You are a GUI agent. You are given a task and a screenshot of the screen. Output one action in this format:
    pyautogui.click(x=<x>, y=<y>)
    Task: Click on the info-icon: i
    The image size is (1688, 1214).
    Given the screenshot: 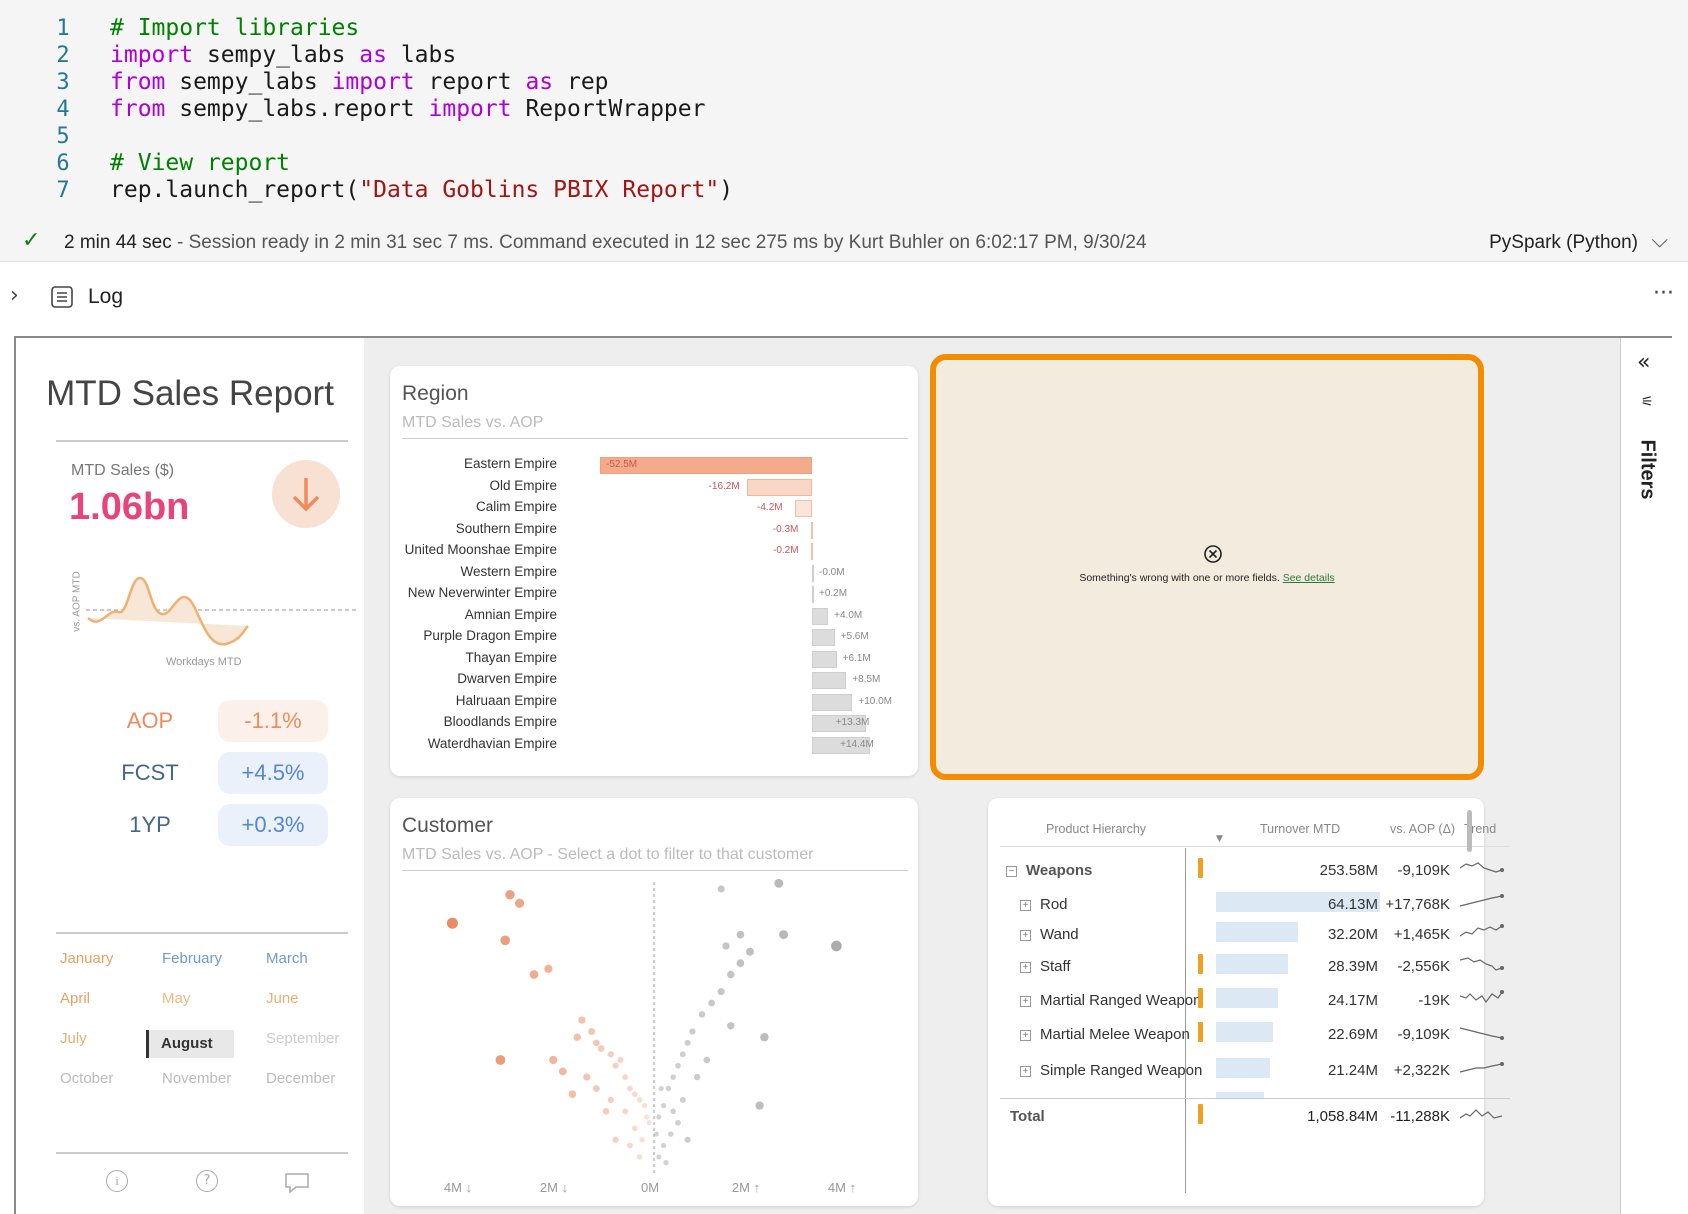 What is the action you would take?
    pyautogui.click(x=117, y=1181)
    